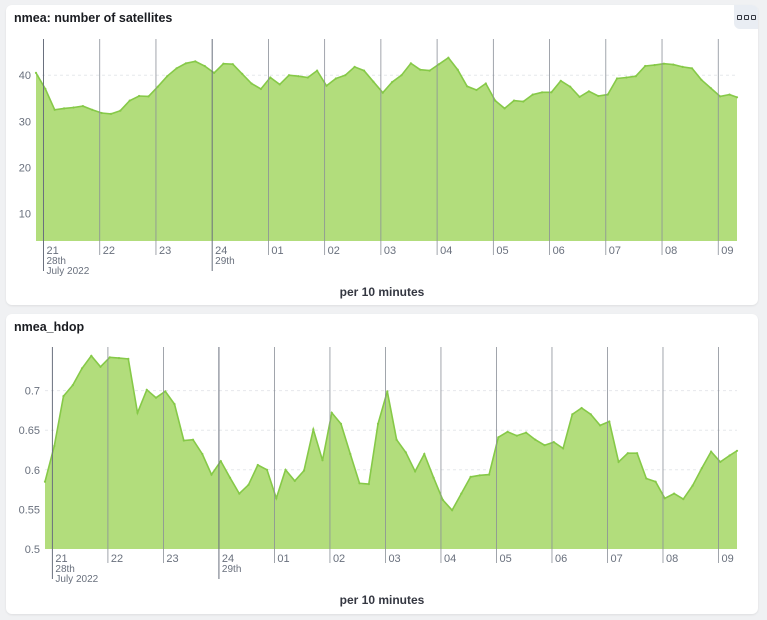 This screenshot has width=767, height=620. Describe the element at coordinates (61, 559) in the screenshot. I see `x-tick-label: 21` at that location.